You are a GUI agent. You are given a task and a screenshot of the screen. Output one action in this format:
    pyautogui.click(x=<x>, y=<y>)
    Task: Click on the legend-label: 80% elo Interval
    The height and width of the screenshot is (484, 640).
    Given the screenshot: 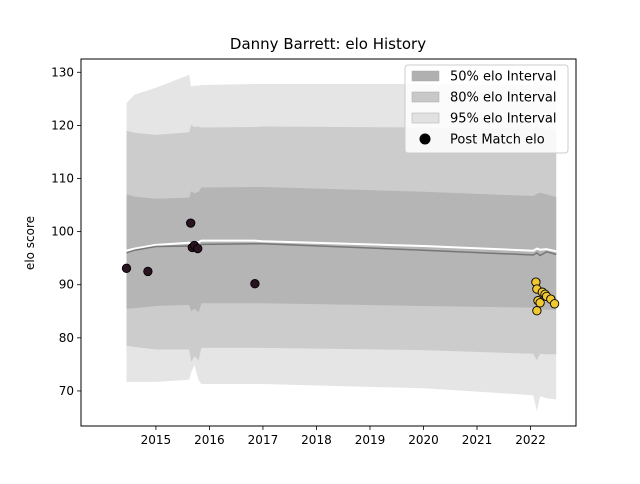 What is the action you would take?
    pyautogui.click(x=503, y=98)
    